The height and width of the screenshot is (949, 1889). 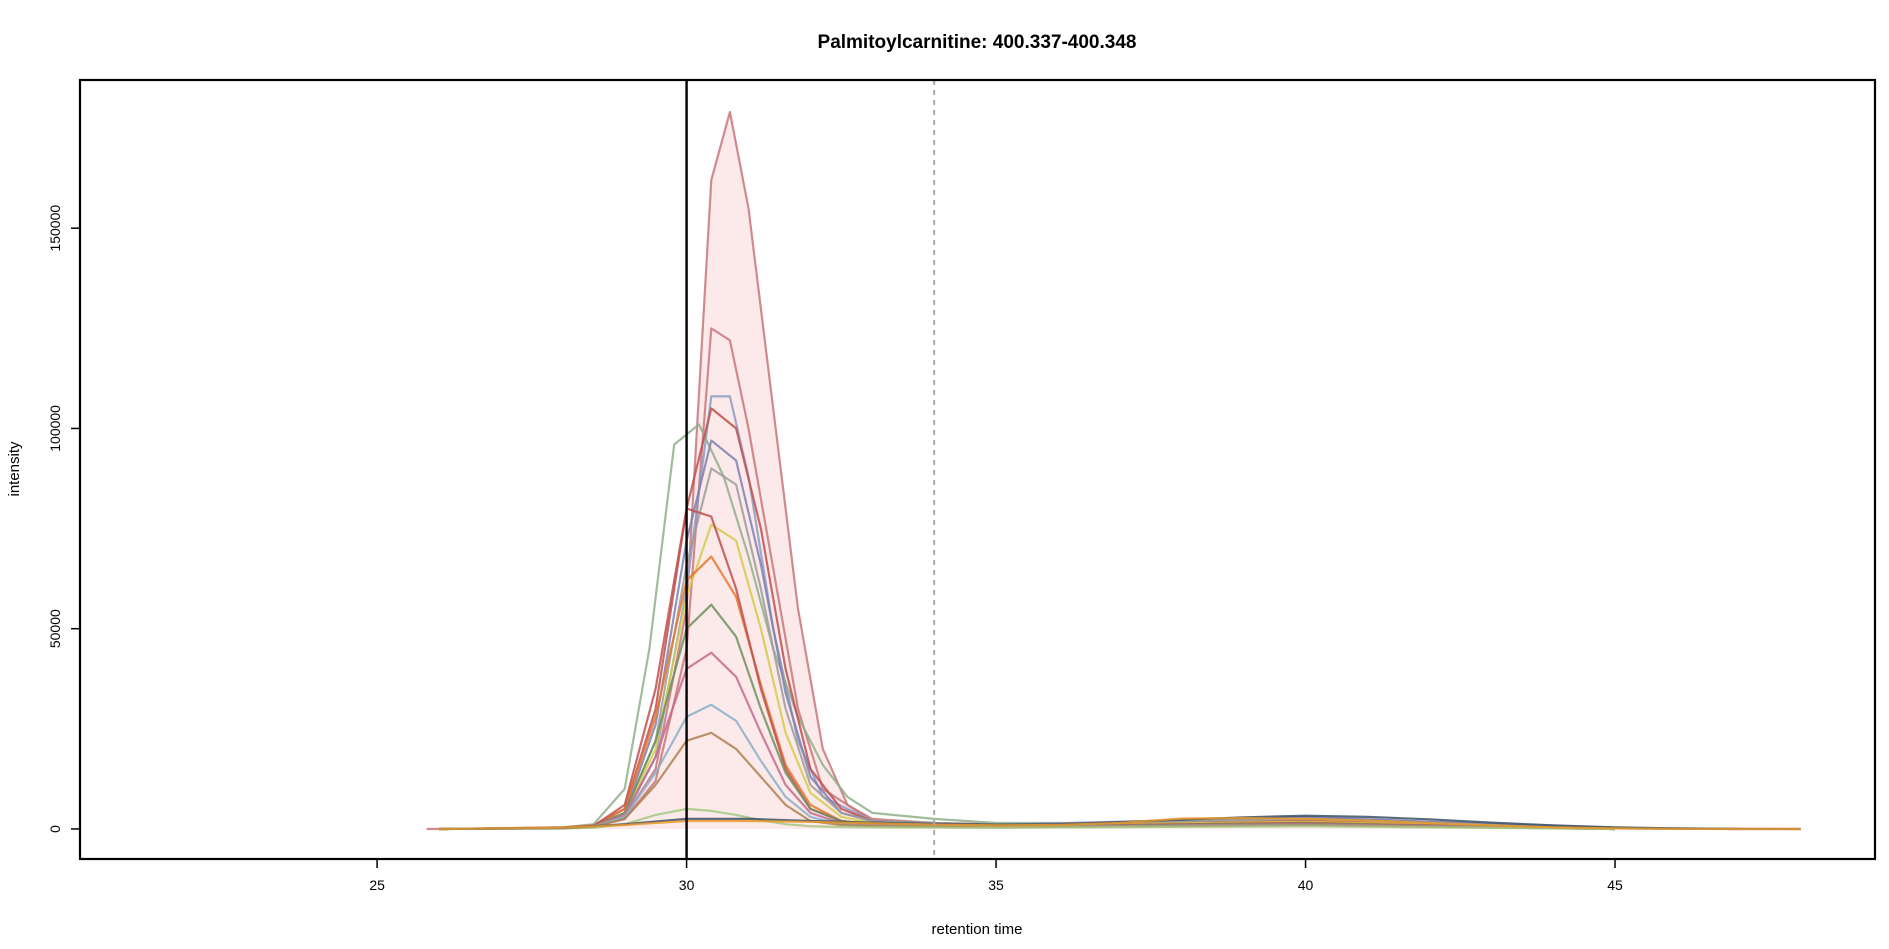 I want to click on reference-lines, so click(x=810, y=469).